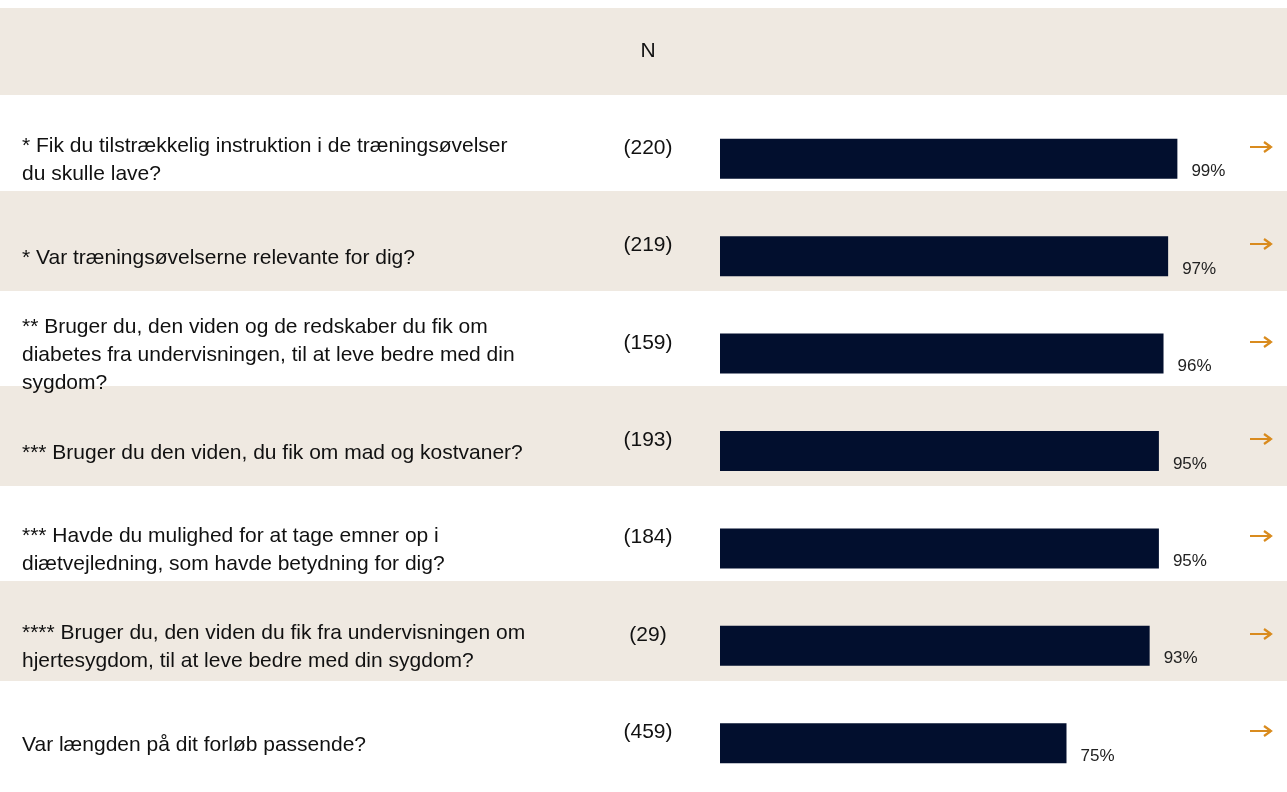 This screenshot has width=1287, height=792. What do you see at coordinates (276, 646) in the screenshot?
I see `y-tick-label: **** Bruger du, den viden du fik fra undervisningen om hjertesygdom, til at leve bedre med din sygdom?` at bounding box center [276, 646].